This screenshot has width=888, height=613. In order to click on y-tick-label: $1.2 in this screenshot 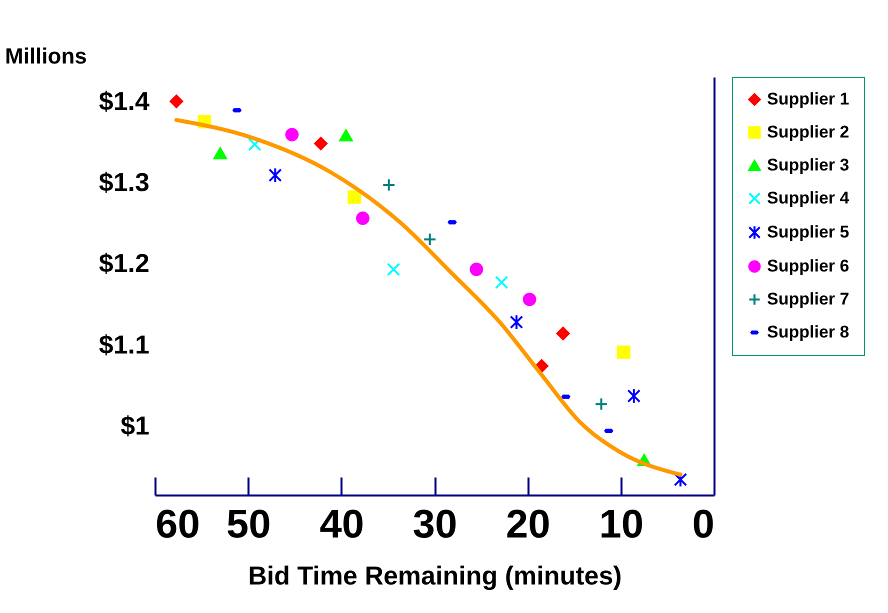, I will do `click(124, 263)`.